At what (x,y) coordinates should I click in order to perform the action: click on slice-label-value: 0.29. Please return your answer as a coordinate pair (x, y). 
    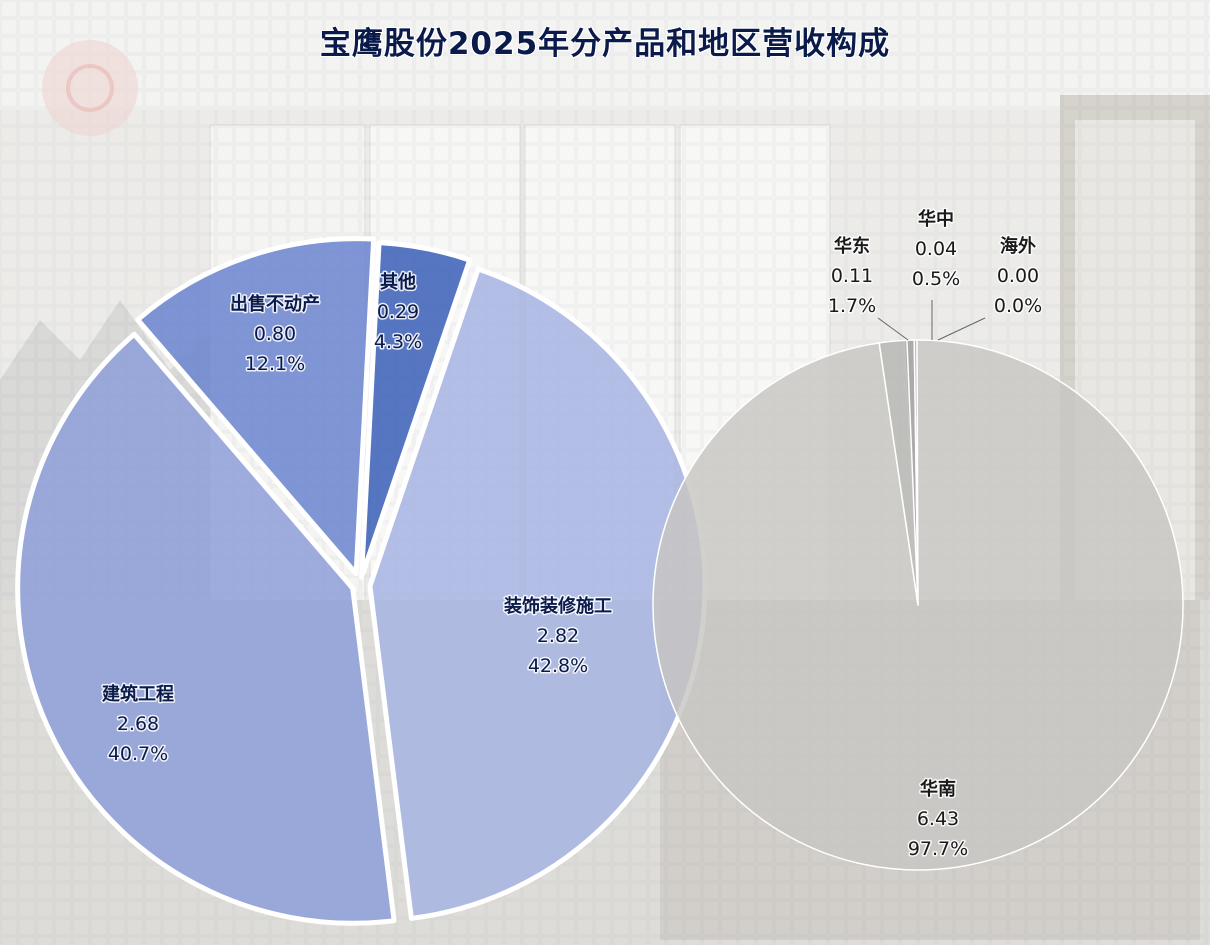
    Looking at the image, I should click on (398, 312).